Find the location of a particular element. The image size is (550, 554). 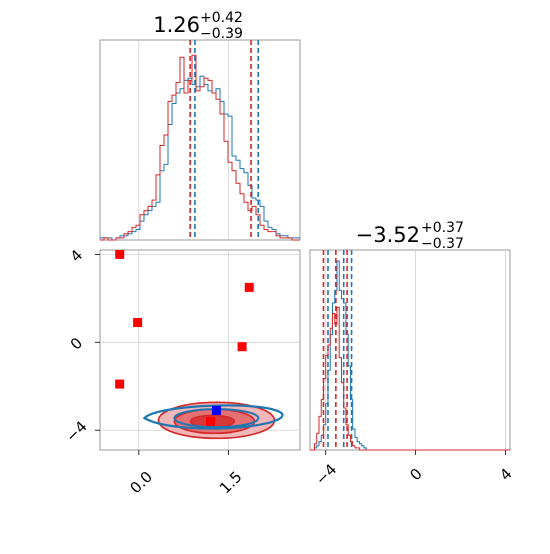

histogram-1-title-median: 1.26 is located at coordinates (176, 25).